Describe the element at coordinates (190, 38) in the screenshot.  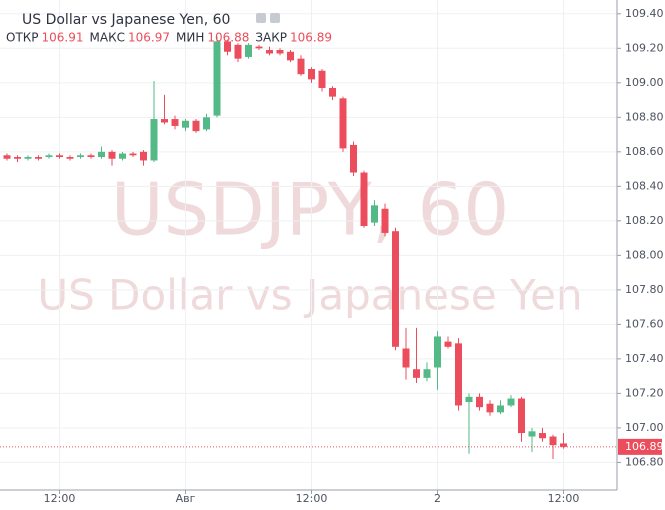
I see `ohlc-label: МИН` at that location.